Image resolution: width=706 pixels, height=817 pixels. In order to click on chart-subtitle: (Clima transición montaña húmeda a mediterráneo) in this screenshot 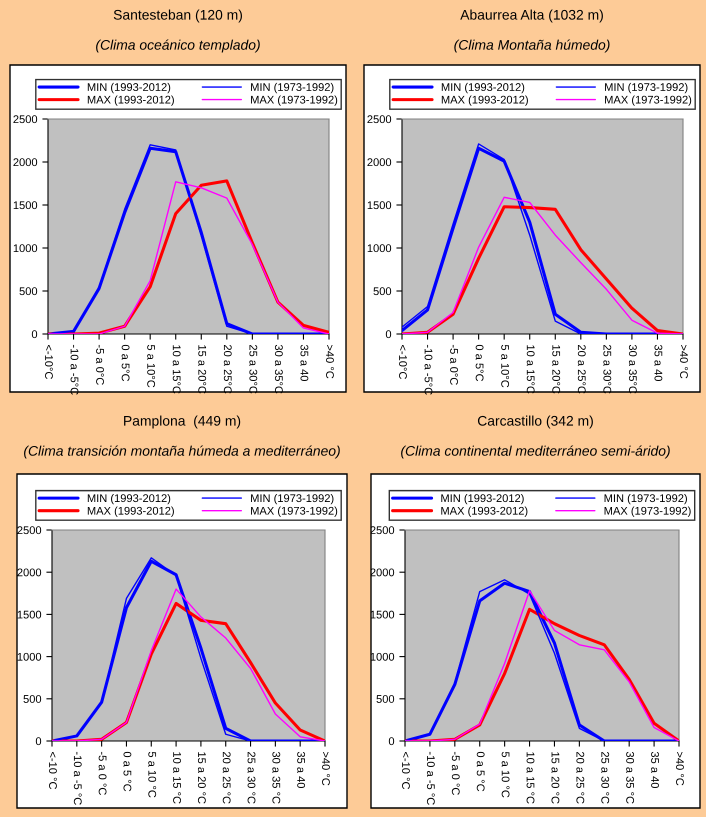, I will do `click(182, 452)`.